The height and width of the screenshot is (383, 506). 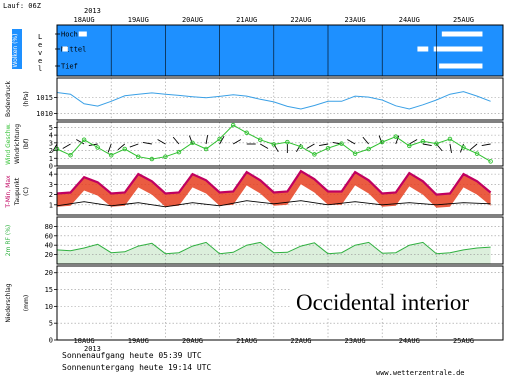 What do you see at coordinates (26, 191) in the screenshot?
I see `panel-axis-label: (C)` at bounding box center [26, 191].